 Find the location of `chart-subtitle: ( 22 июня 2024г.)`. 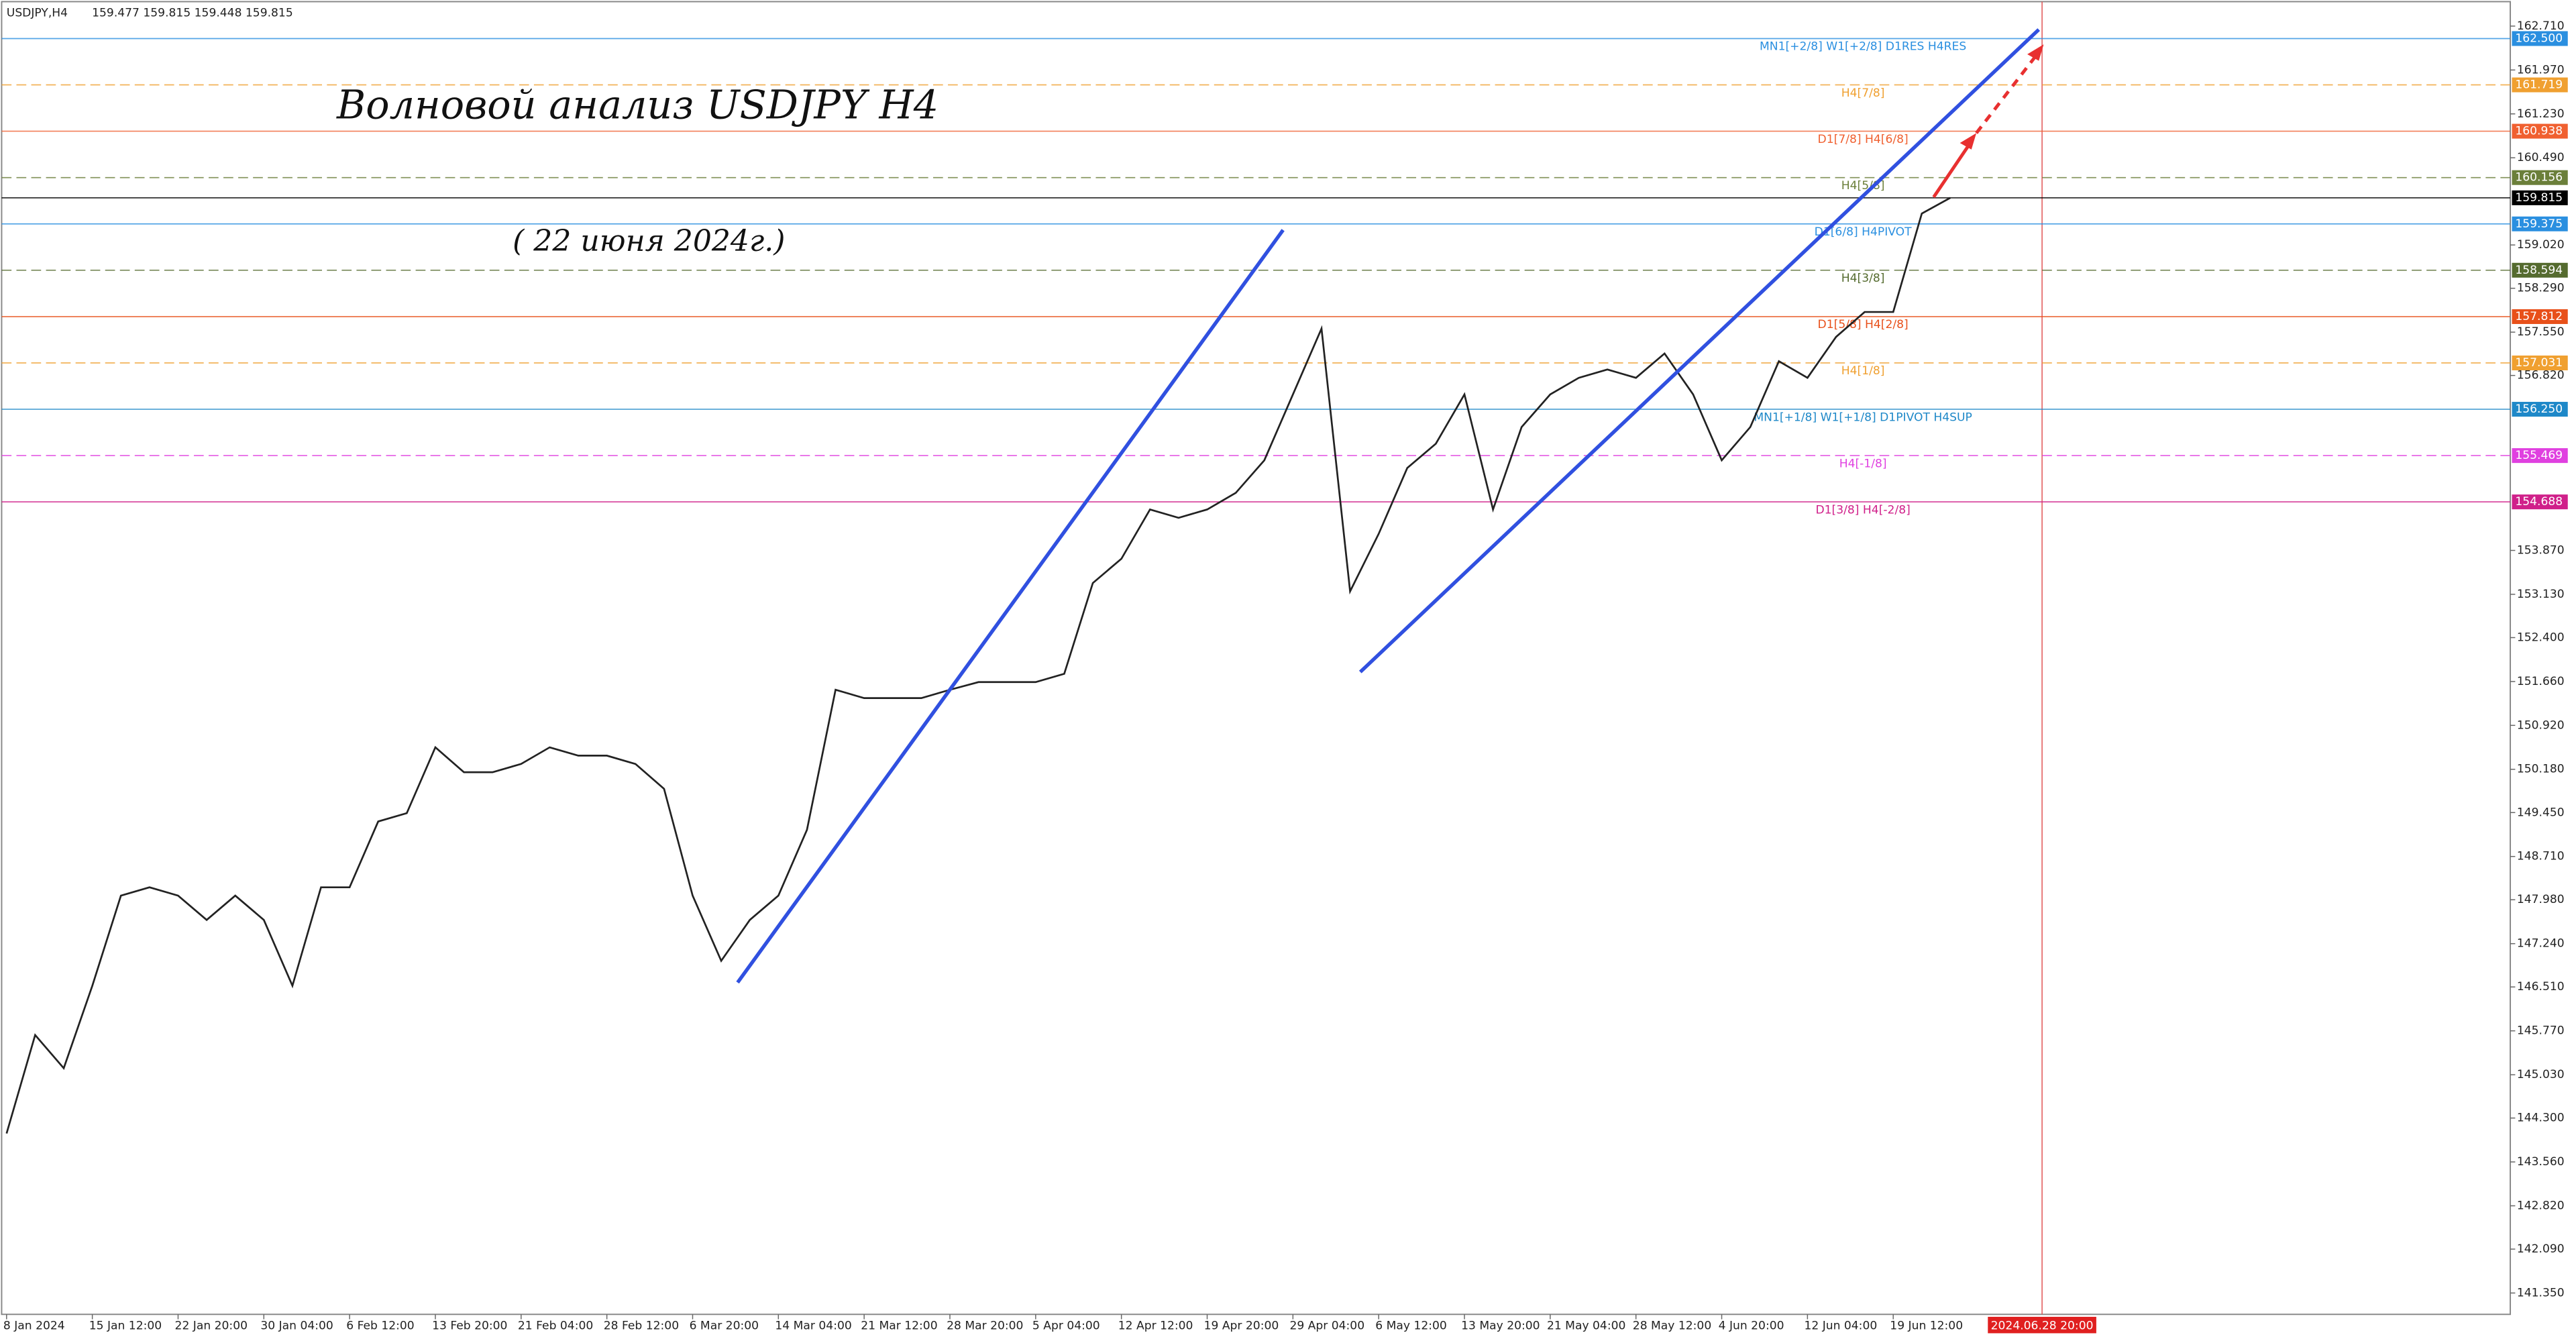

chart-subtitle: ( 22 июня 2024г.) is located at coordinates (649, 241).